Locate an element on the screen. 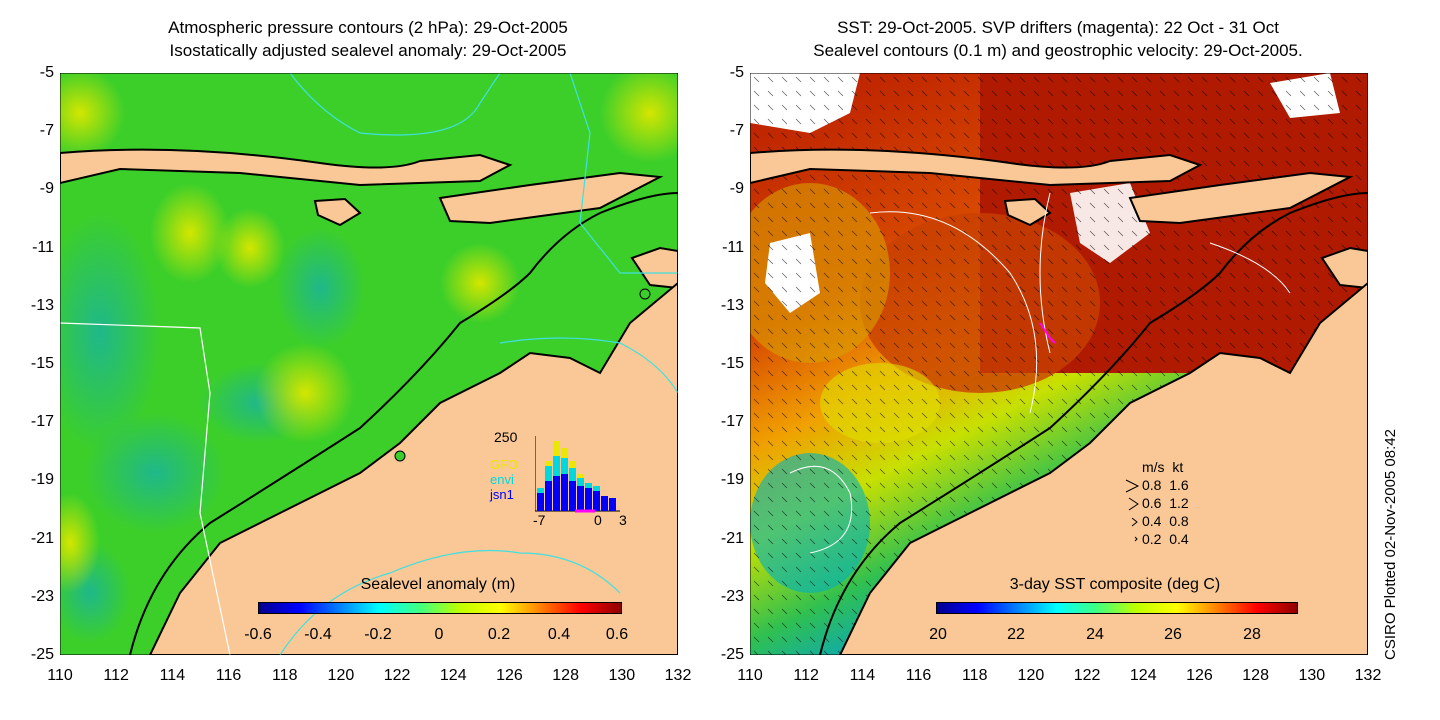 Image resolution: width=1440 pixels, height=720 pixels. left-cb-tick-3: -0.2 is located at coordinates (378, 634).